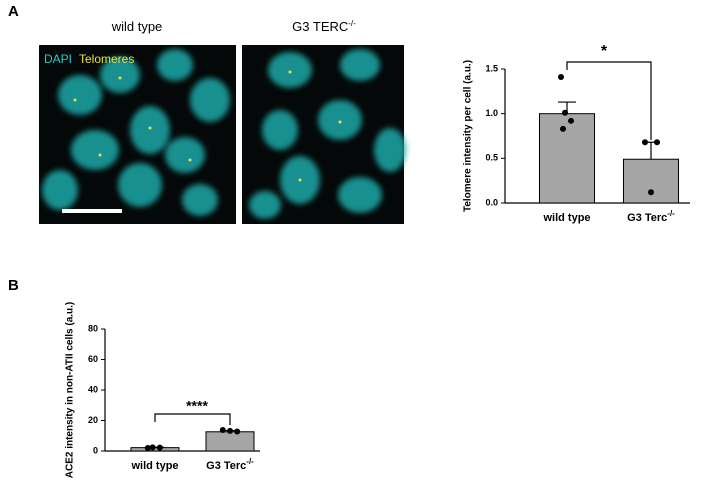 The height and width of the screenshot is (487, 709). I want to click on y-tick-label: 1.5, so click(491, 68).